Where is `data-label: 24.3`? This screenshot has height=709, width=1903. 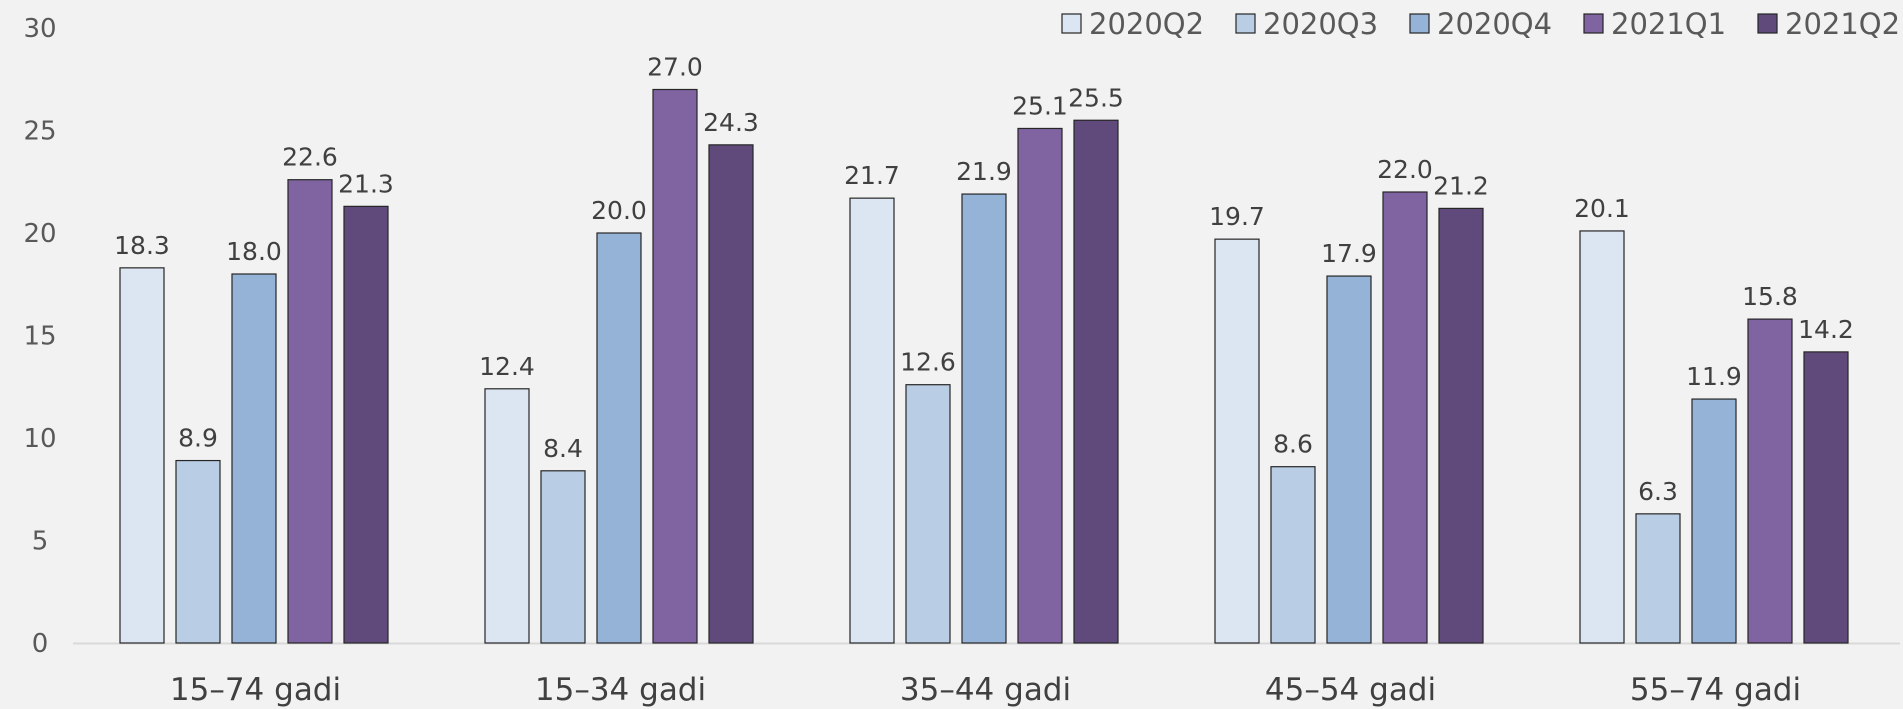
data-label: 24.3 is located at coordinates (731, 122).